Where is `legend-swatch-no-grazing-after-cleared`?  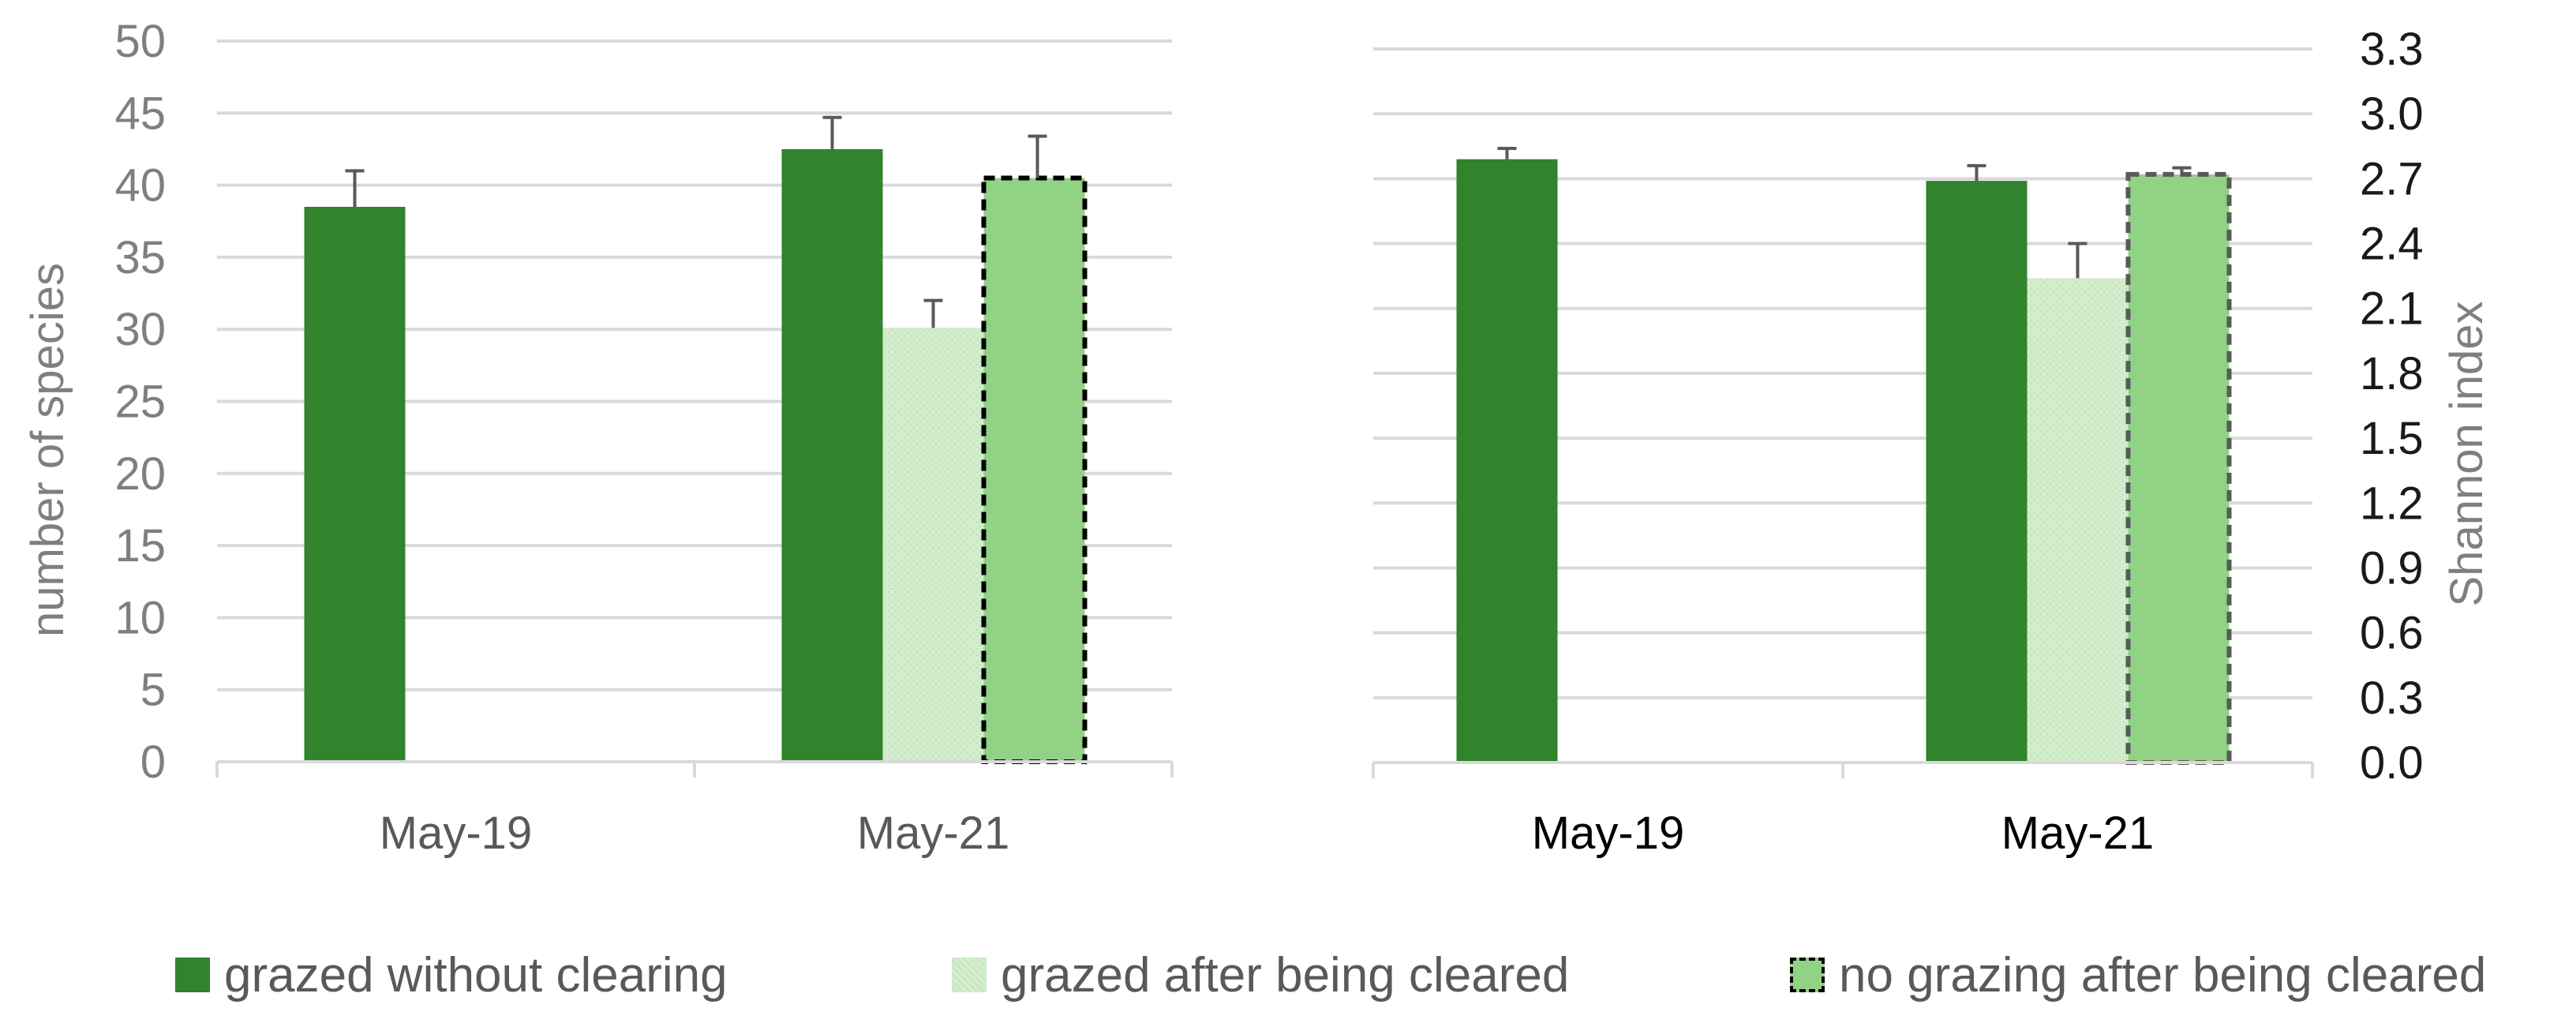 legend-swatch-no-grazing-after-cleared is located at coordinates (1807, 975).